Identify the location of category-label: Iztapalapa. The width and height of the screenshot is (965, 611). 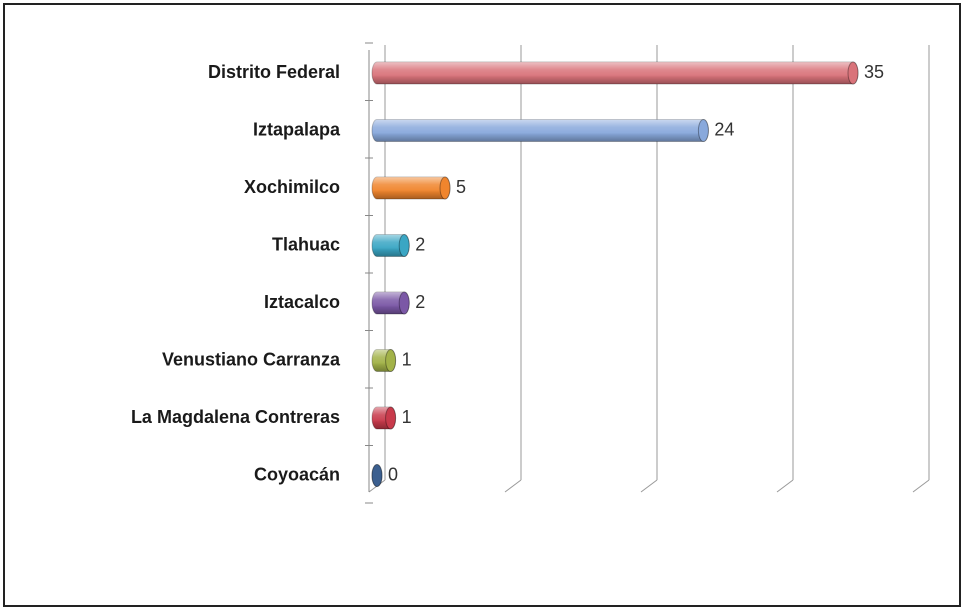
(297, 129).